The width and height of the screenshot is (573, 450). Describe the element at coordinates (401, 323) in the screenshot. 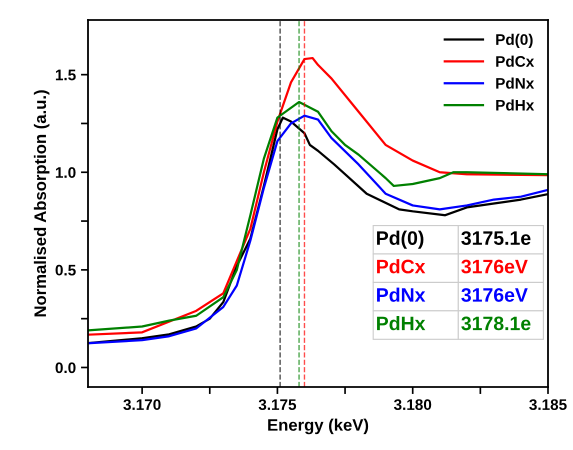

I see `annotation: PdHx` at that location.